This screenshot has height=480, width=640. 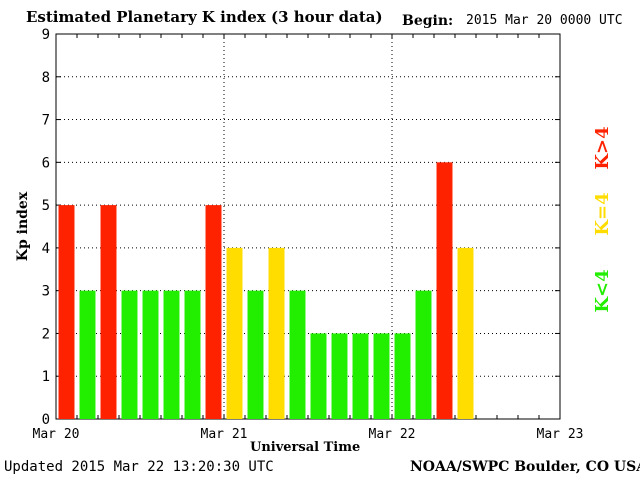 What do you see at coordinates (46, 206) in the screenshot?
I see `y-tick-label: 5` at bounding box center [46, 206].